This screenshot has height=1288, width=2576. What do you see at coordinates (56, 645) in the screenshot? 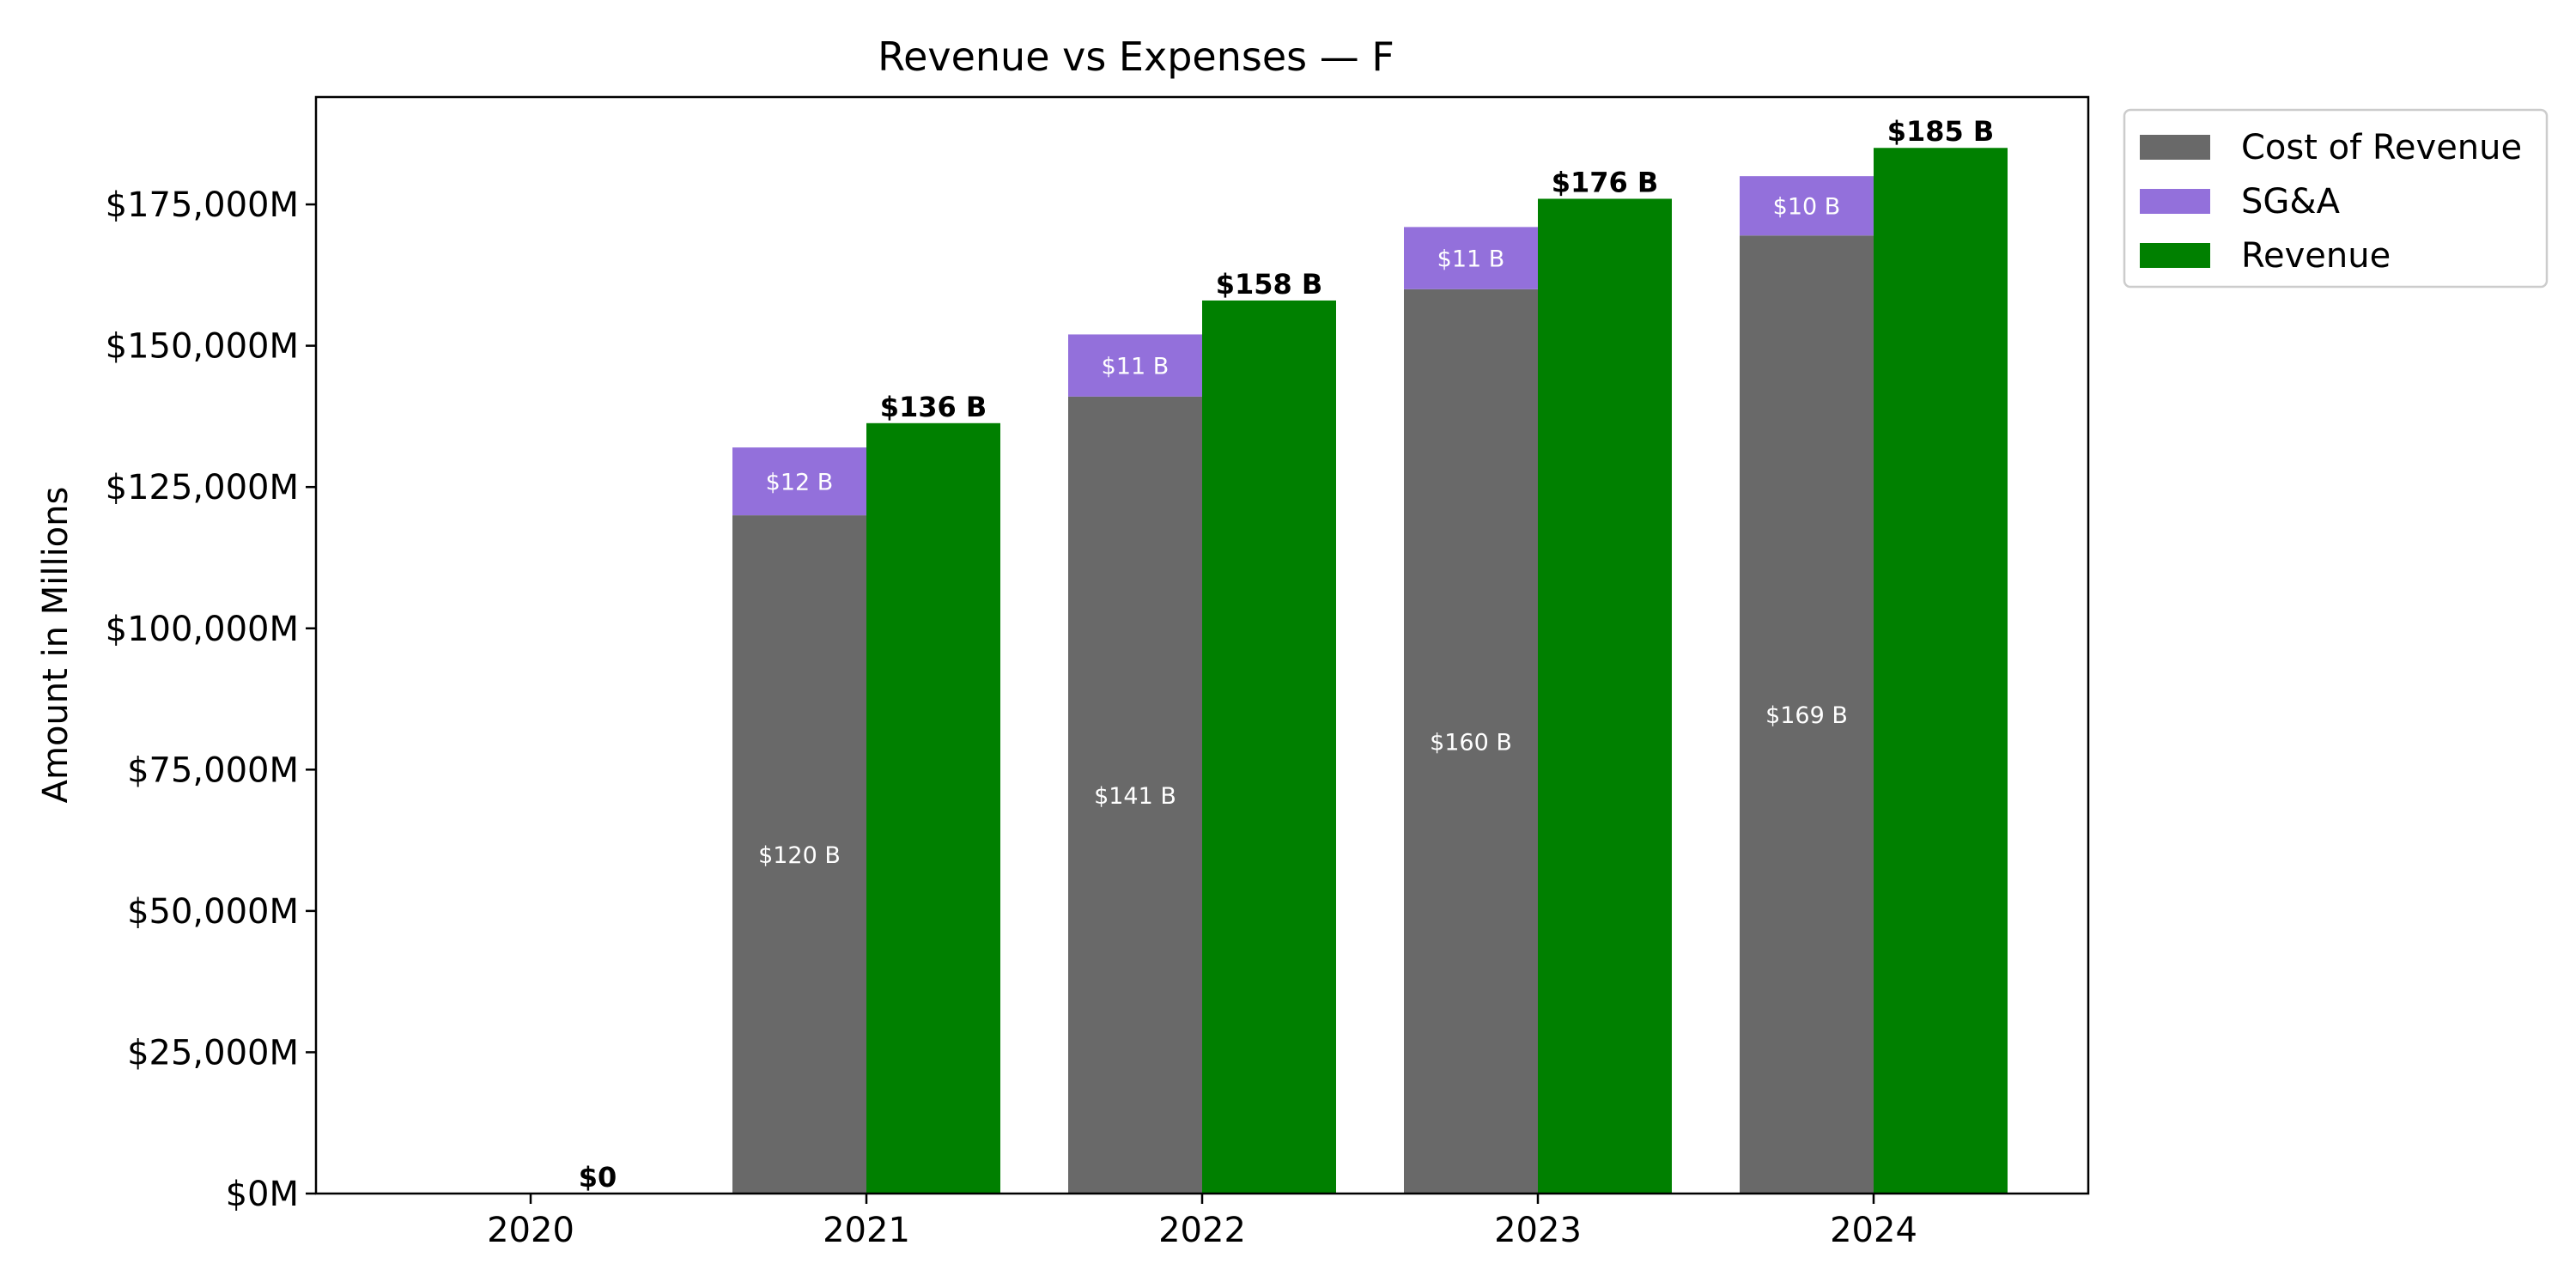
I see `y-axis-title: Amount in Millions` at bounding box center [56, 645].